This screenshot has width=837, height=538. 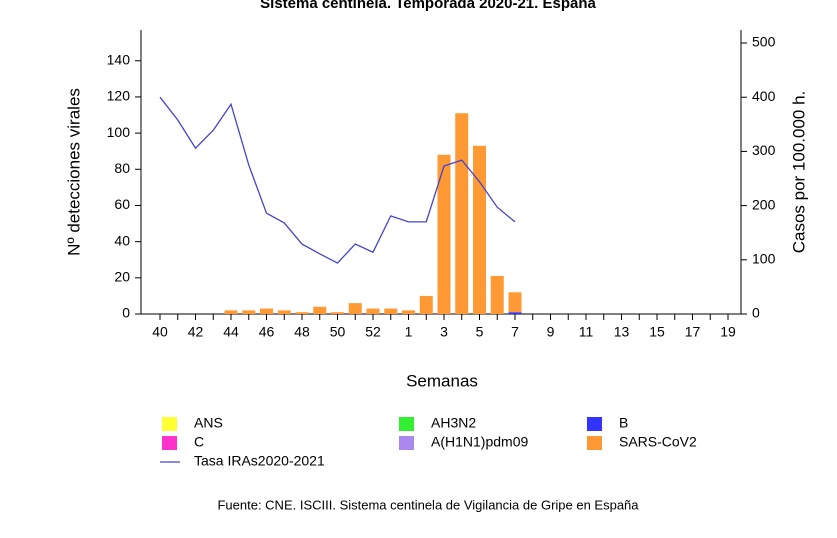 I want to click on x-tick-label: 3, so click(x=444, y=332).